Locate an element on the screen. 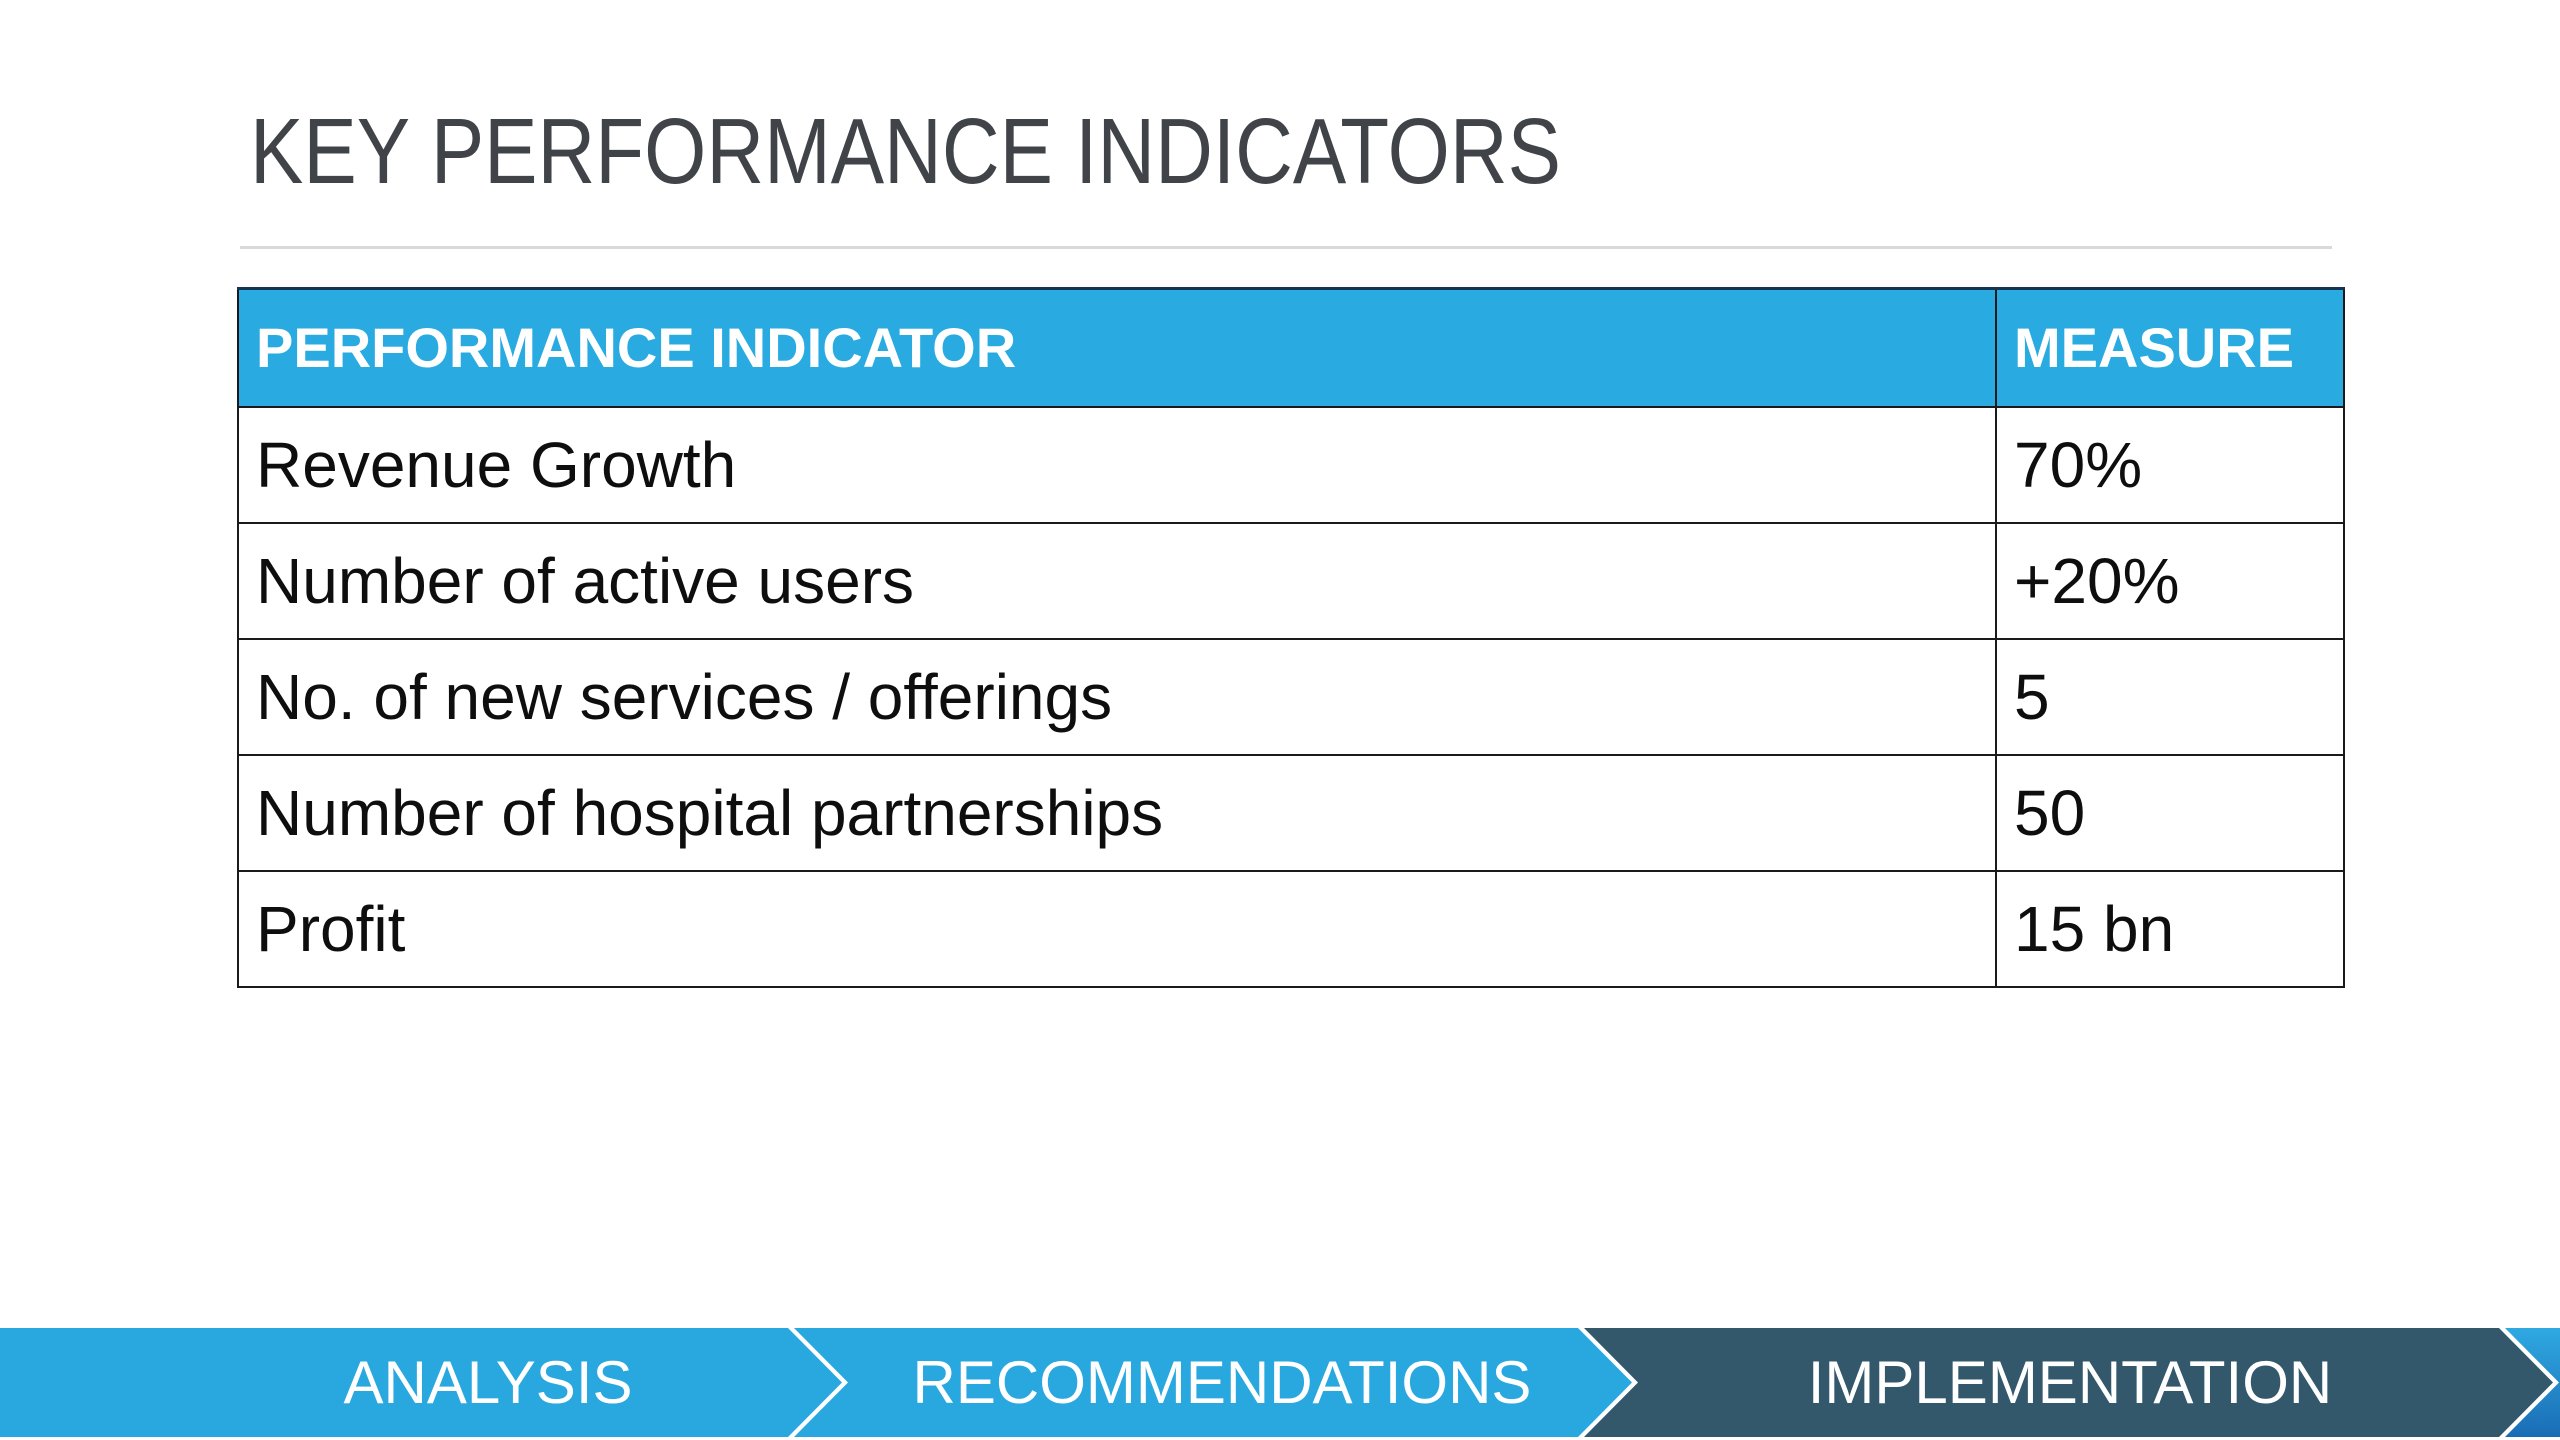 Image resolution: width=2560 pixels, height=1440 pixels. page-title: KEY PERFORMANCE INDICATORS is located at coordinates (906, 151).